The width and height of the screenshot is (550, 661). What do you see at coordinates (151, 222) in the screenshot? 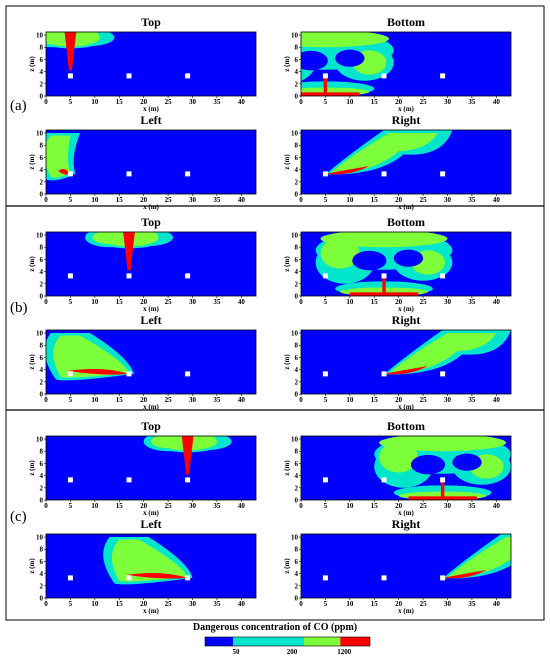
I see `panel-title: Top` at bounding box center [151, 222].